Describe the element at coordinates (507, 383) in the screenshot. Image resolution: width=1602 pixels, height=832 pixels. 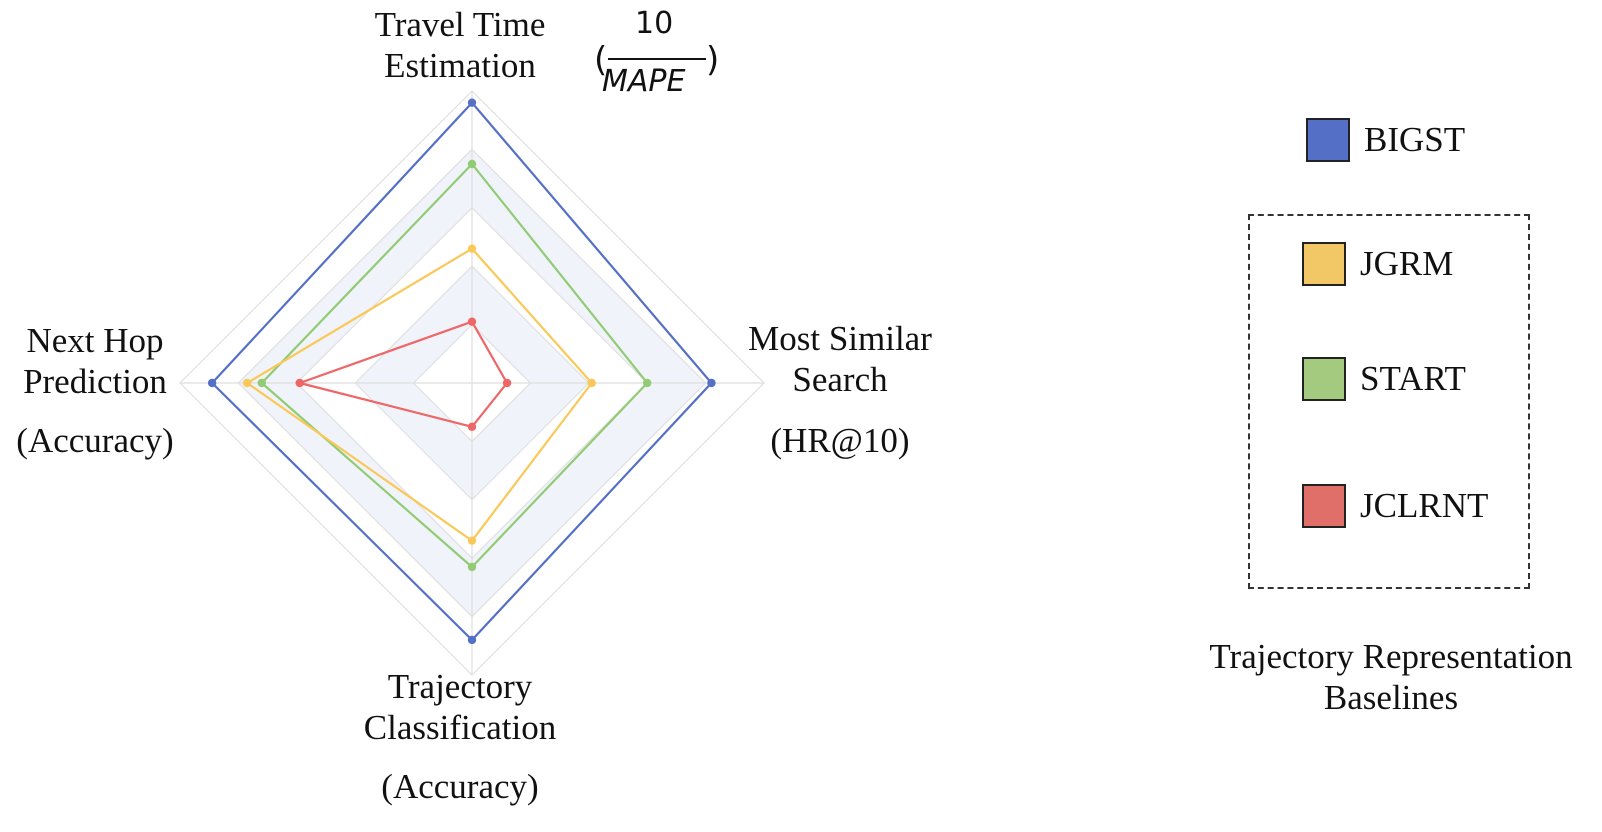
I see `data-point-jclrnt-right` at that location.